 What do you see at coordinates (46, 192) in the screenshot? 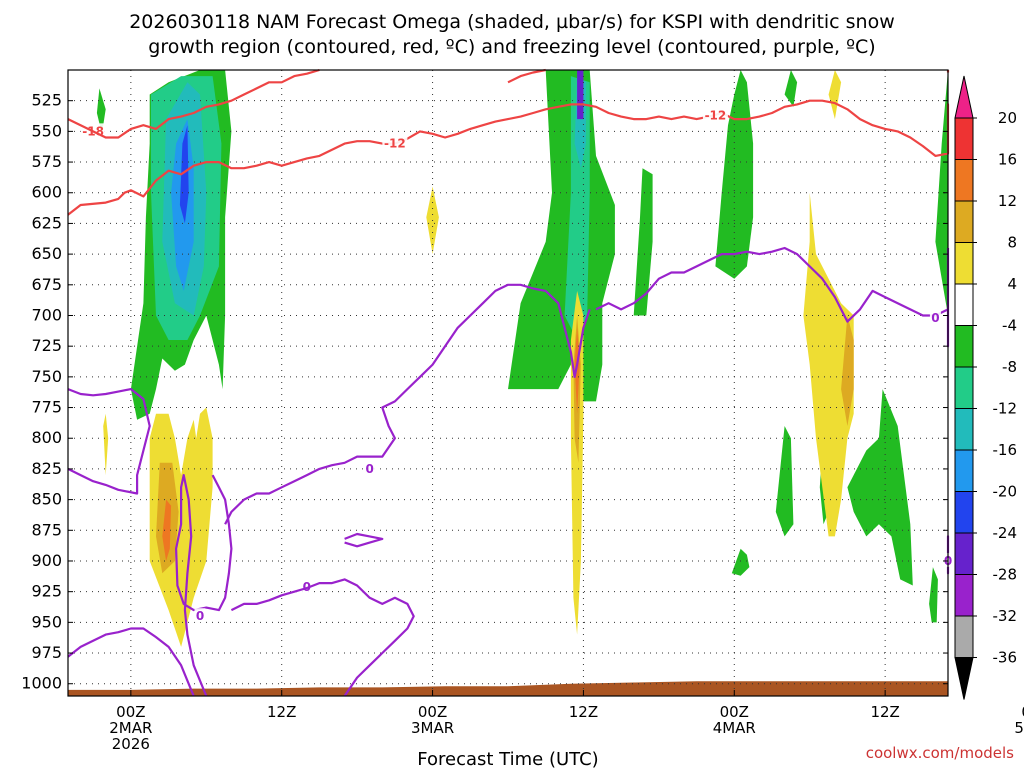
I see `y-tick-label-600: 600` at bounding box center [46, 192].